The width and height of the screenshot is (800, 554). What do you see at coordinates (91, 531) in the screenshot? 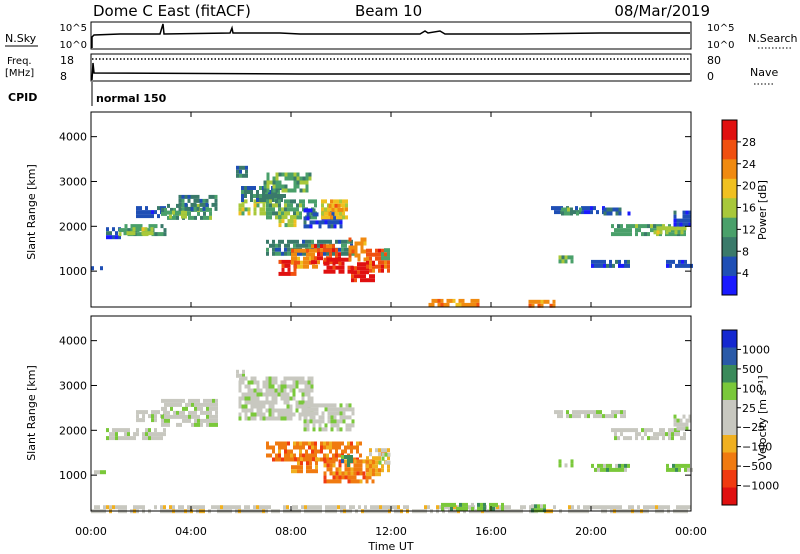
I see `x-tick-label: 00:00` at bounding box center [91, 531].